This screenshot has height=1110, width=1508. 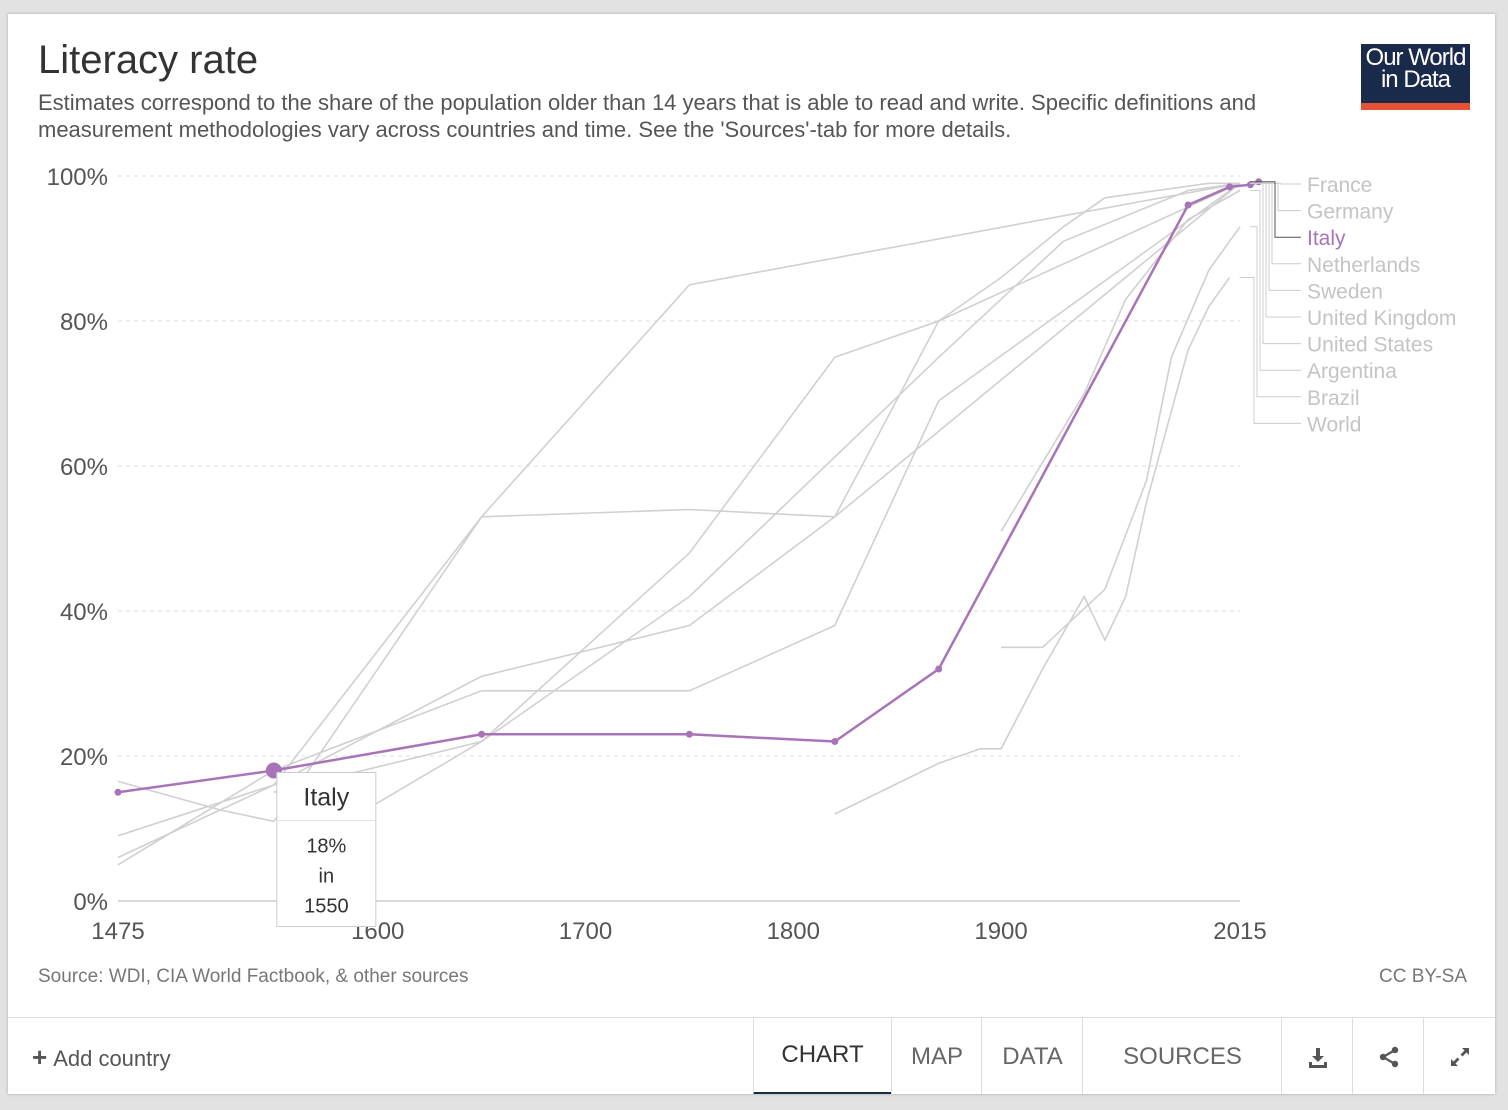 What do you see at coordinates (1000, 931) in the screenshot?
I see `x-tick-label: 1900` at bounding box center [1000, 931].